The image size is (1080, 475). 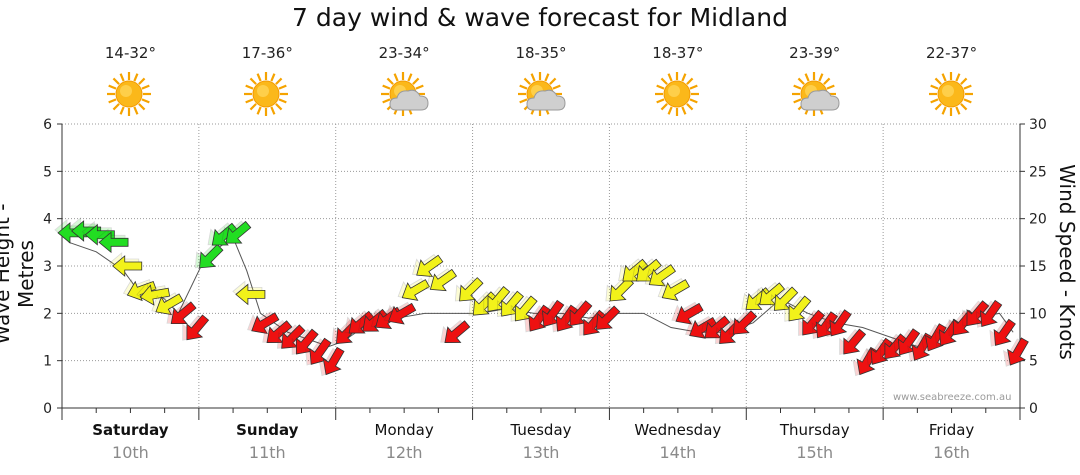 I want to click on day-label-wednesday: Wednesday, so click(x=678, y=430).